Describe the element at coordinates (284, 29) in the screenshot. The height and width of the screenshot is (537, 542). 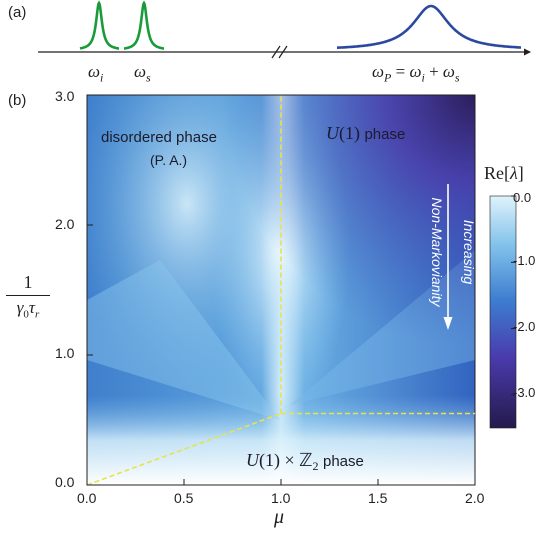
I see `panel-a-spectrum` at that location.